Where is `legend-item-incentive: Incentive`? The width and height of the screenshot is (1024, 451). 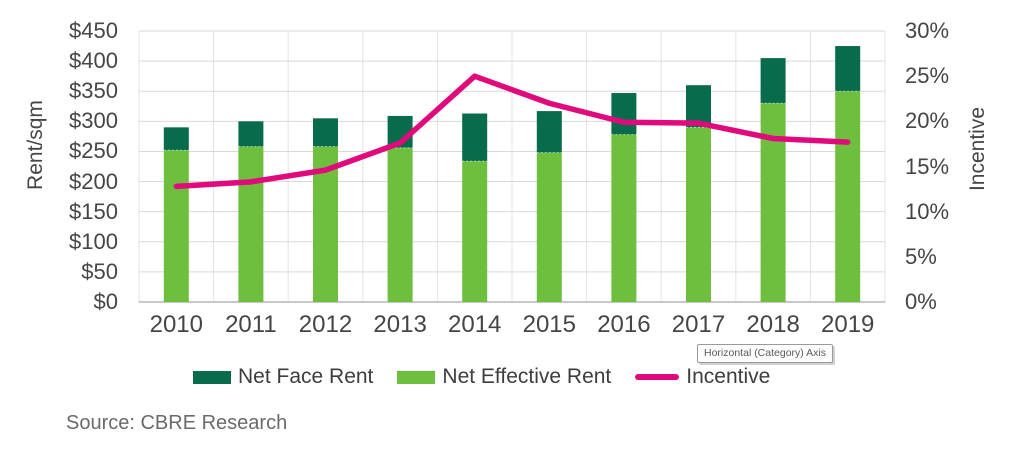 legend-item-incentive: Incentive is located at coordinates (702, 377).